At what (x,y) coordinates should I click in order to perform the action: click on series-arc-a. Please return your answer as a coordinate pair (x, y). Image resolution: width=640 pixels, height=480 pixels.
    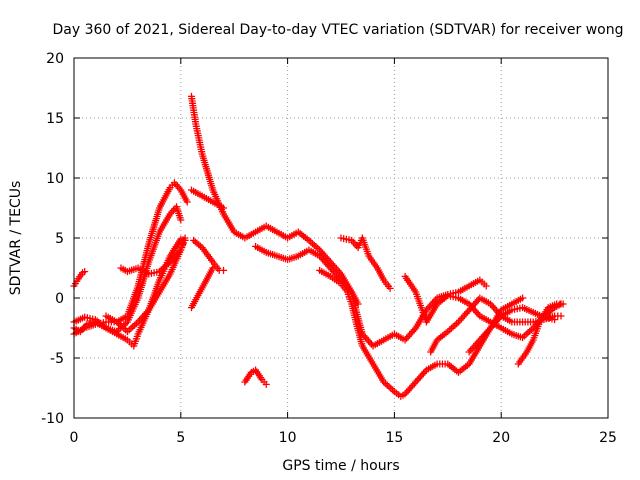
    Looking at the image, I should click on (79, 279).